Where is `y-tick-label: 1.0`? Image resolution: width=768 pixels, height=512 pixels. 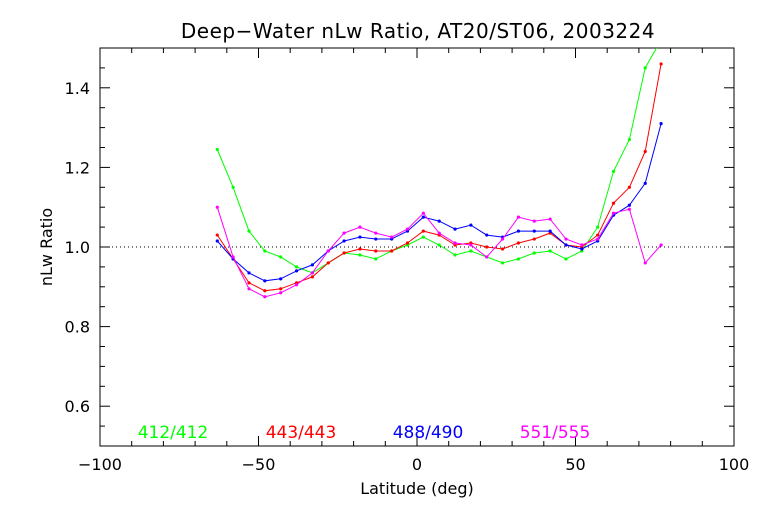 y-tick-label: 1.0 is located at coordinates (77, 247).